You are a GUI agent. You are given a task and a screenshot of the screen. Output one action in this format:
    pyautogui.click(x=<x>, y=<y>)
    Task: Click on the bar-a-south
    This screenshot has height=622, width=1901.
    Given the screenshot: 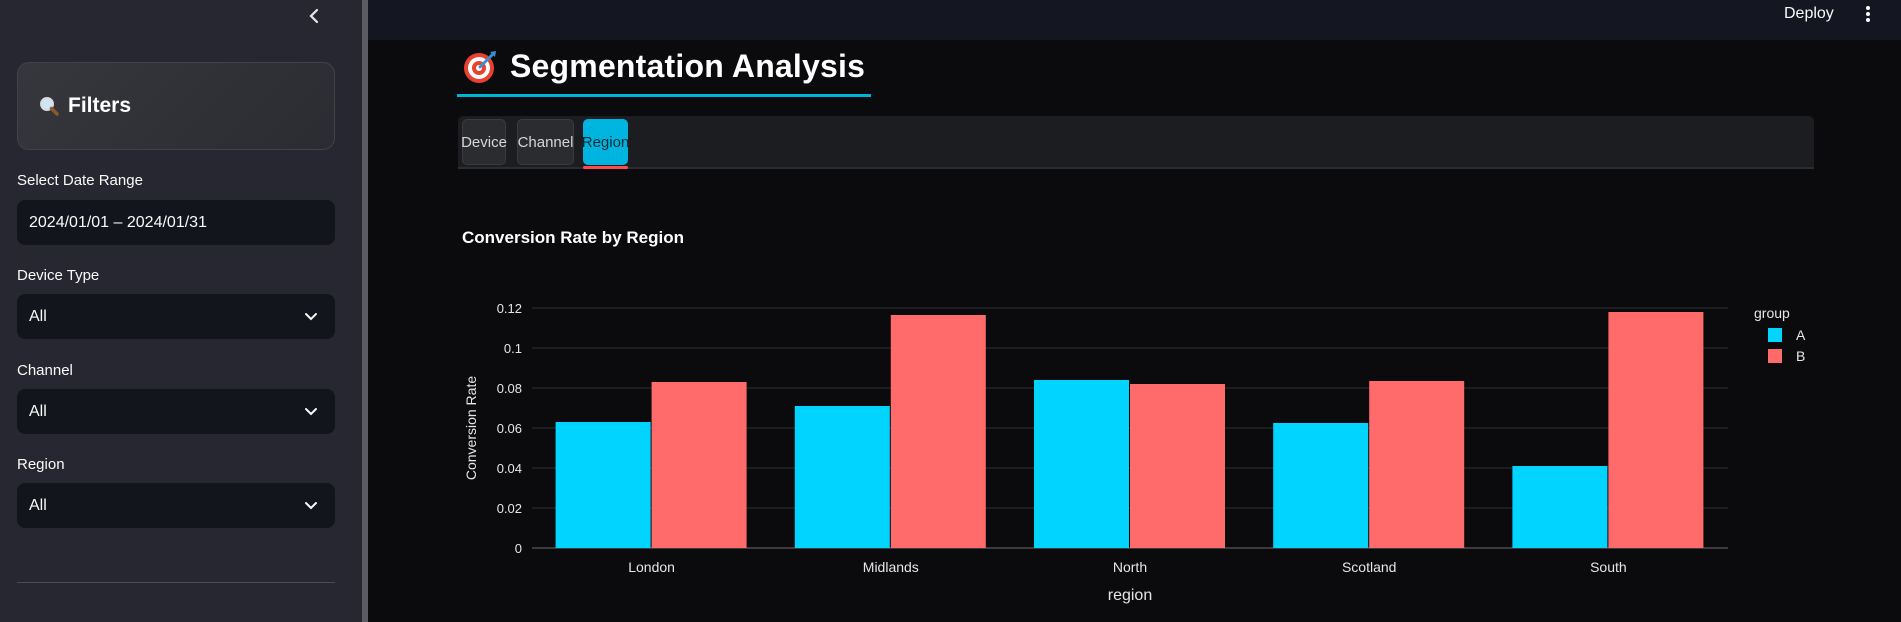 What is the action you would take?
    pyautogui.click(x=1560, y=507)
    